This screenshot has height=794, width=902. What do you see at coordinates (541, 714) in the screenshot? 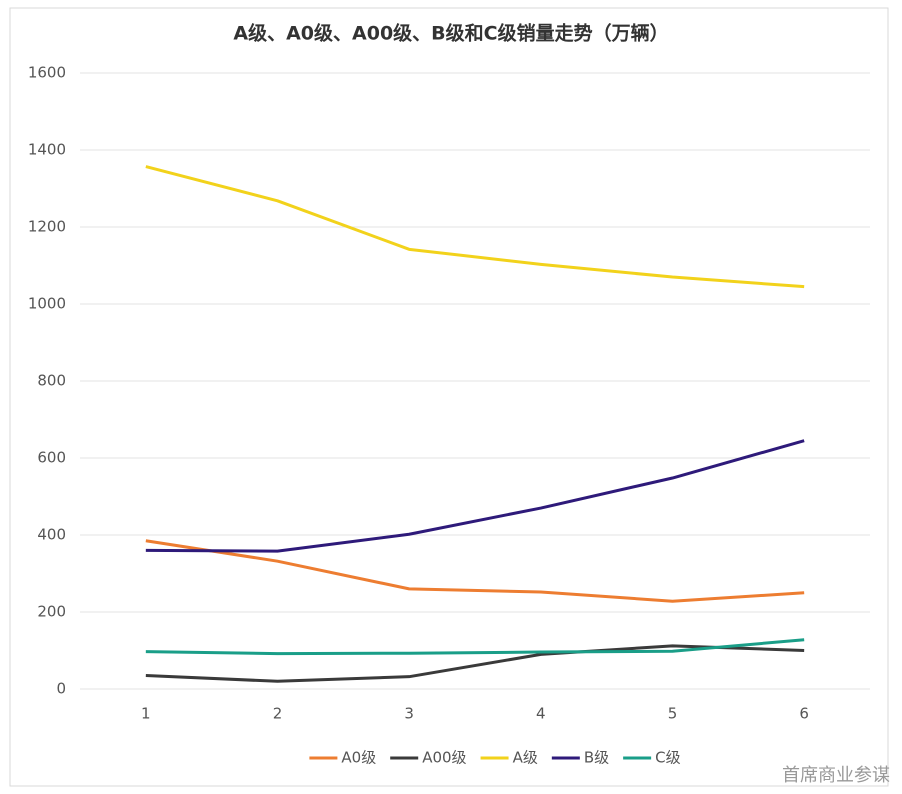
I see `x-tick-label: 4` at bounding box center [541, 714].